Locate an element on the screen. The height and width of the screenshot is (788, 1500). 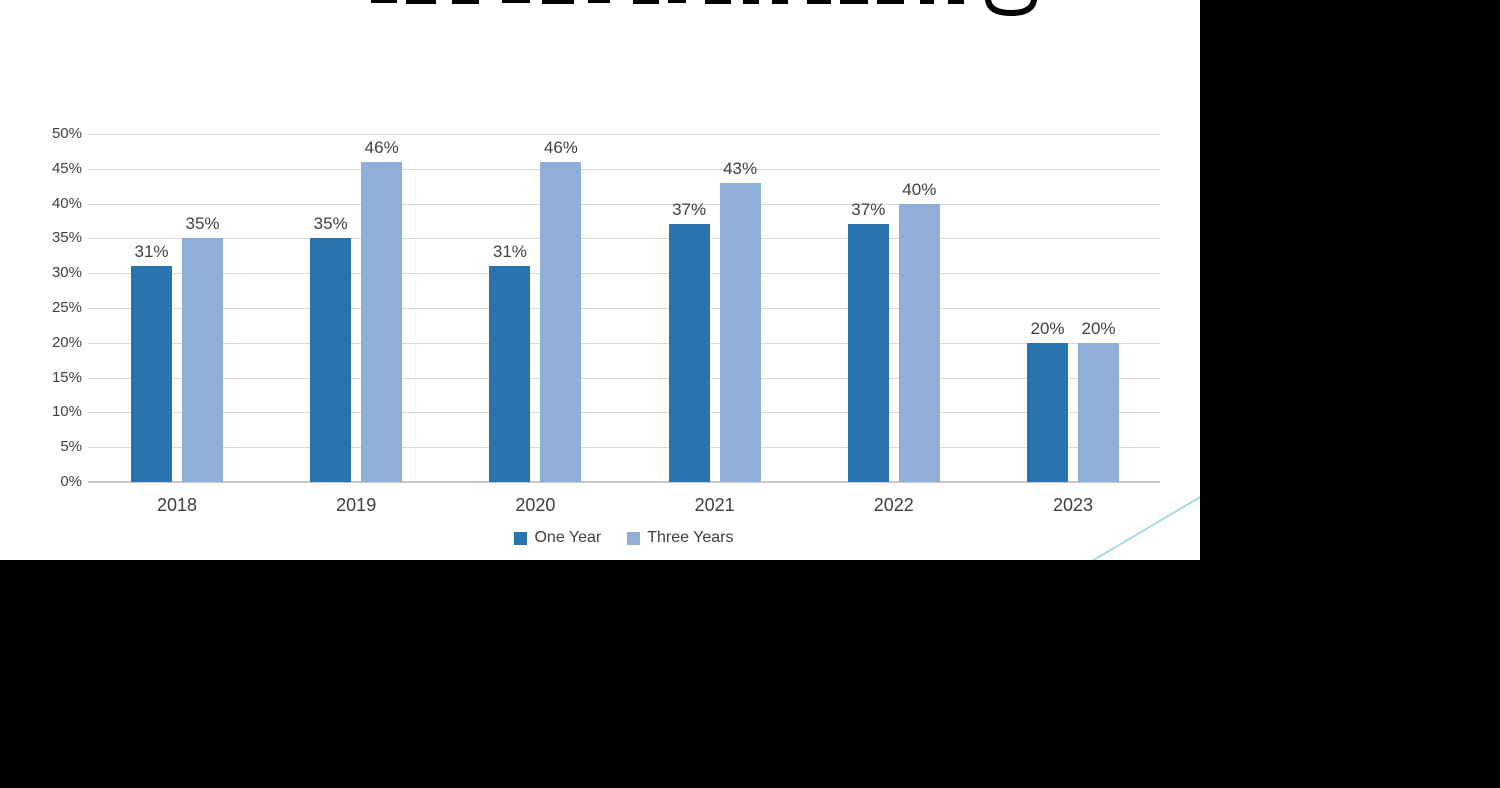
x-tick-label-2021: 2021 is located at coordinates (714, 505).